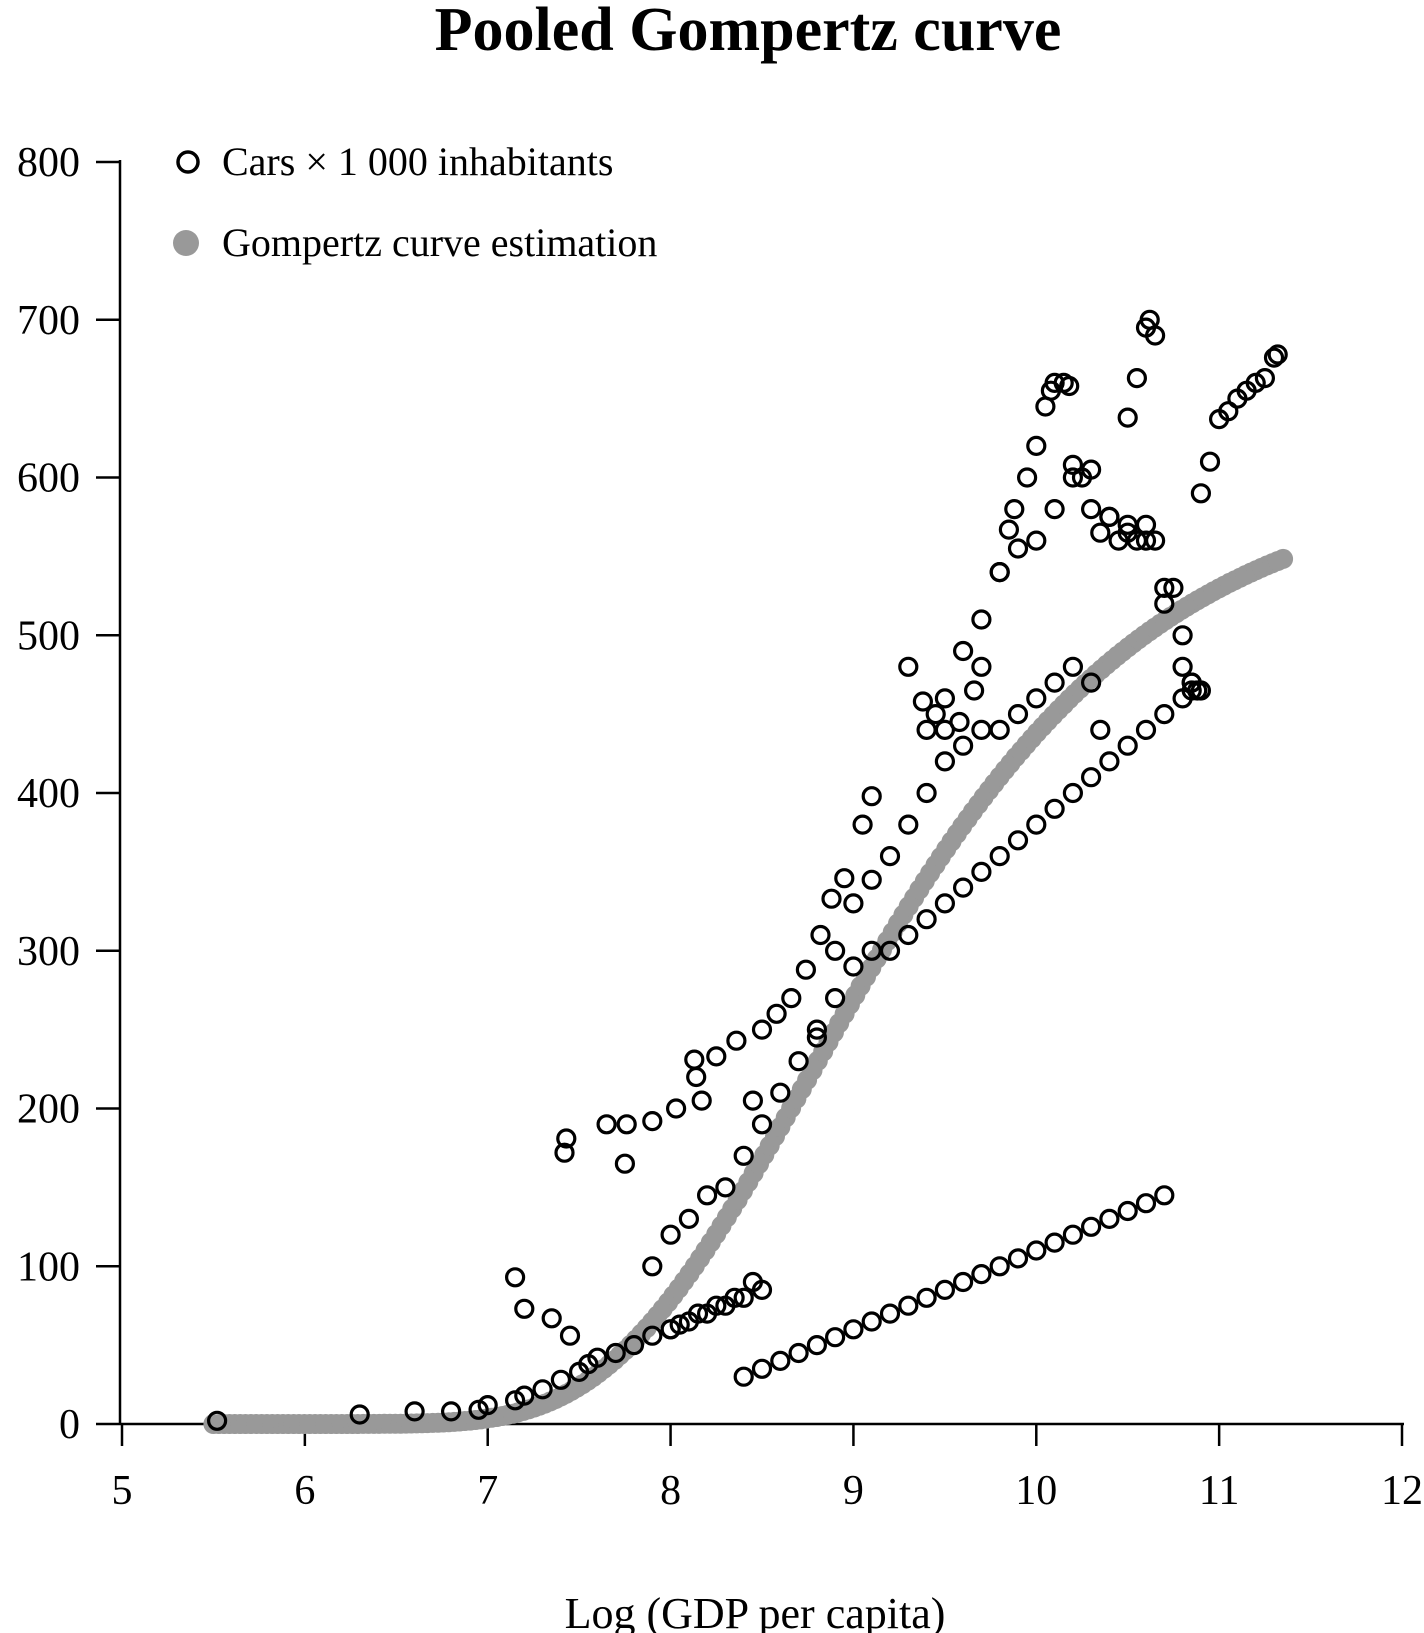 The width and height of the screenshot is (1424, 1633). I want to click on y-tick-label: 600, so click(48, 479).